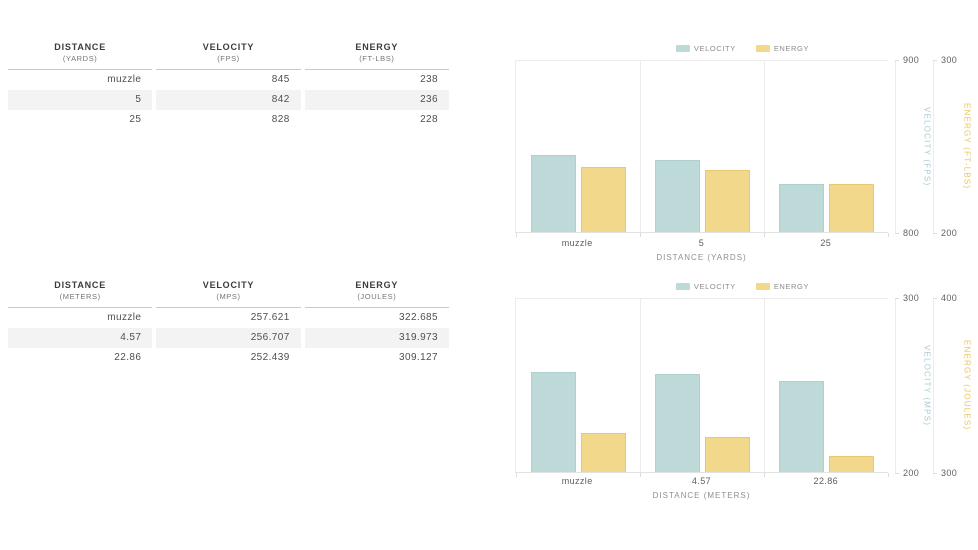 This screenshot has width=978, height=550. What do you see at coordinates (967, 385) in the screenshot?
I see `energy-axis-title: ENERGY (JOULES)` at bounding box center [967, 385].